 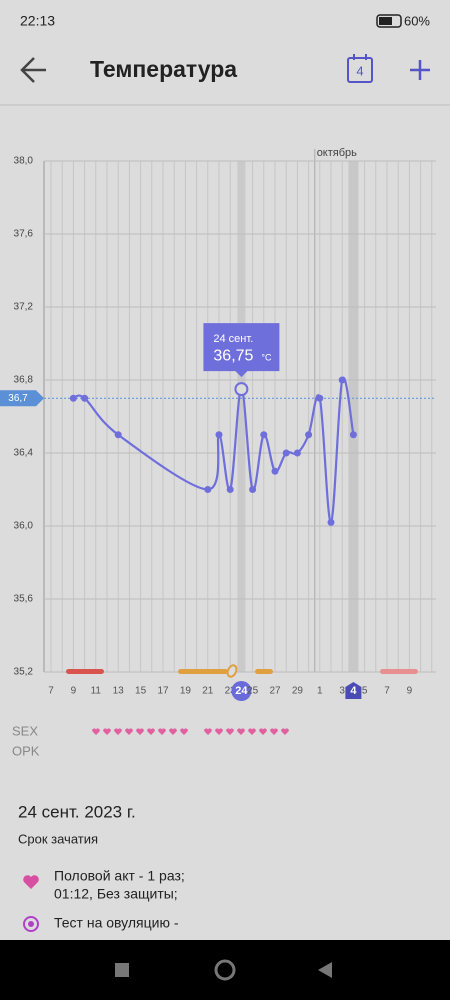 What do you see at coordinates (253, 691) in the screenshot?
I see `x-tick-label: 25` at bounding box center [253, 691].